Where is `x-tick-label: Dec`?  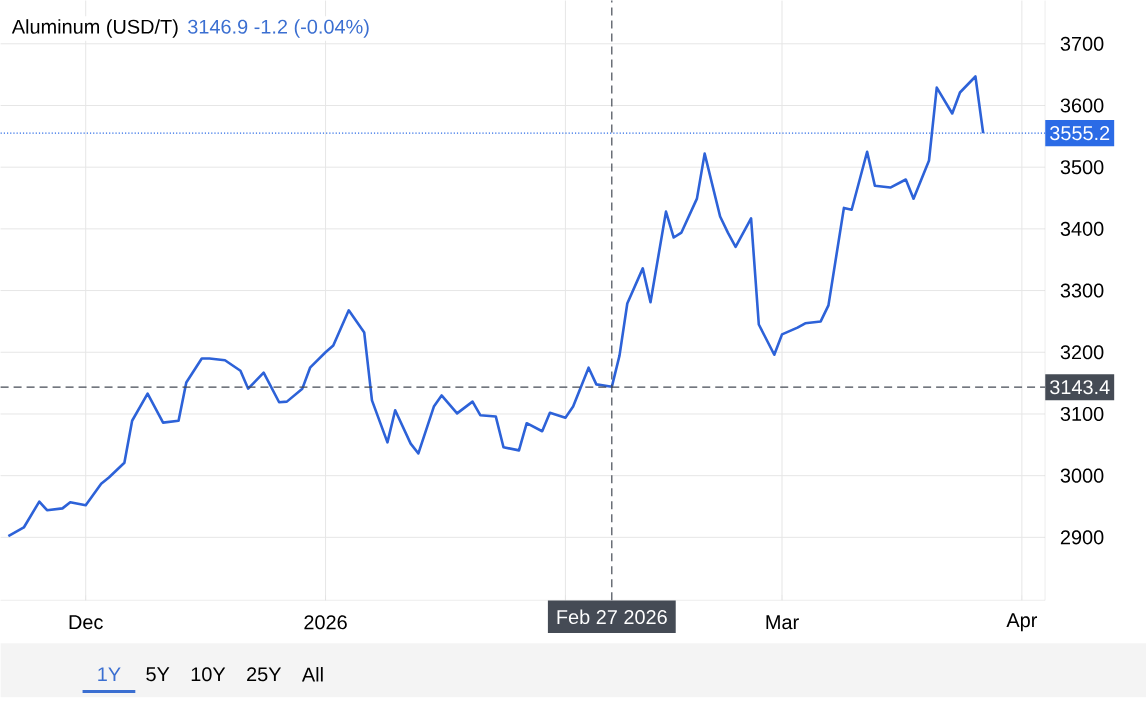
x-tick-label: Dec is located at coordinates (86, 622).